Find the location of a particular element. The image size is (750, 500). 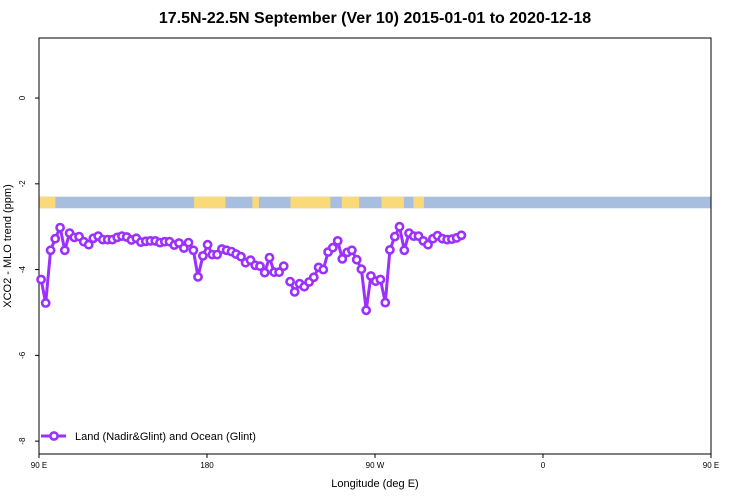

x-axis: 90 E 180 90 W 0 90 E is located at coordinates (375, 462).